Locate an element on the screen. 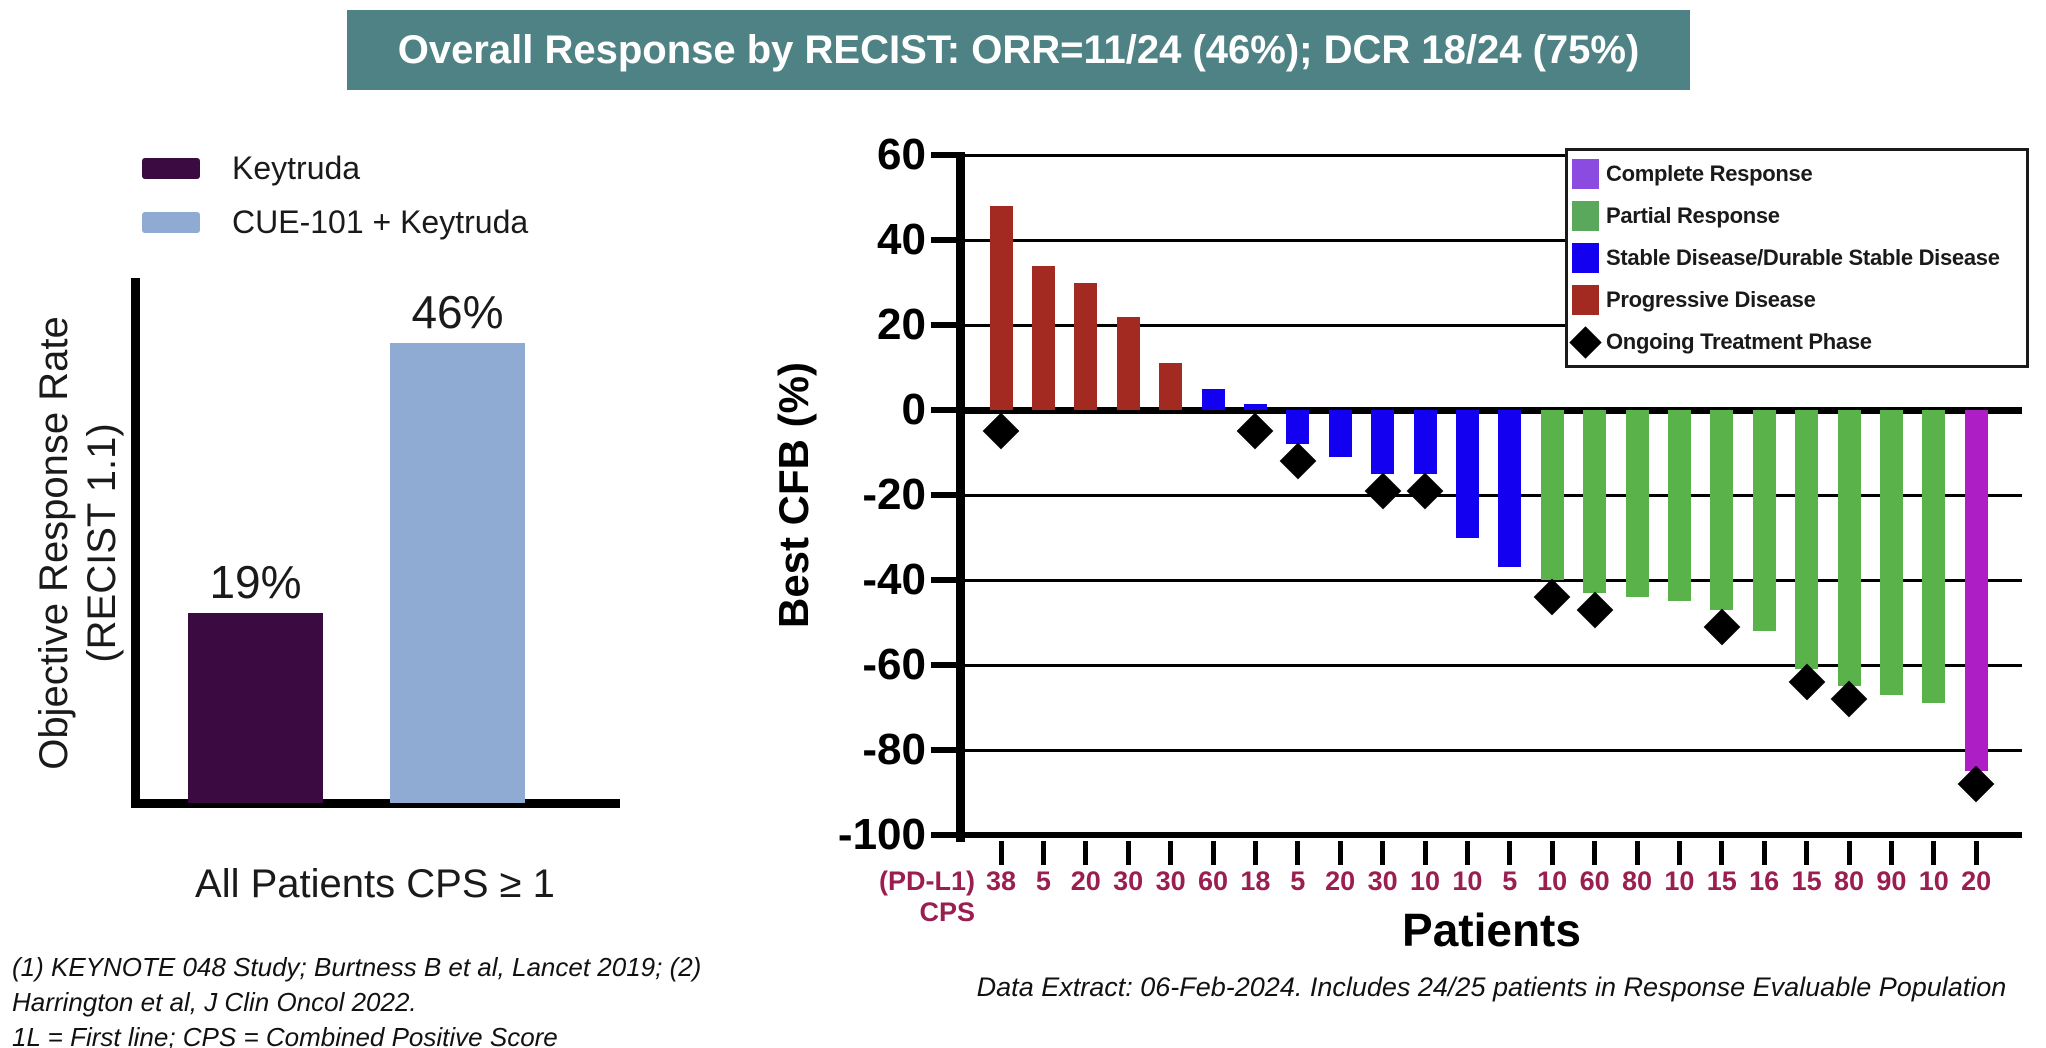 This screenshot has width=2046, height=1048. pdl1-cps-row-label: (PD-L1) CPS is located at coordinates (927, 896).